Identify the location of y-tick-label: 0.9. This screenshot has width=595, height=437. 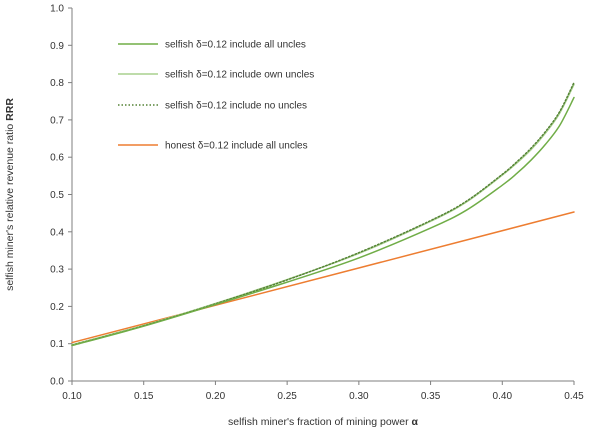
(57, 46).